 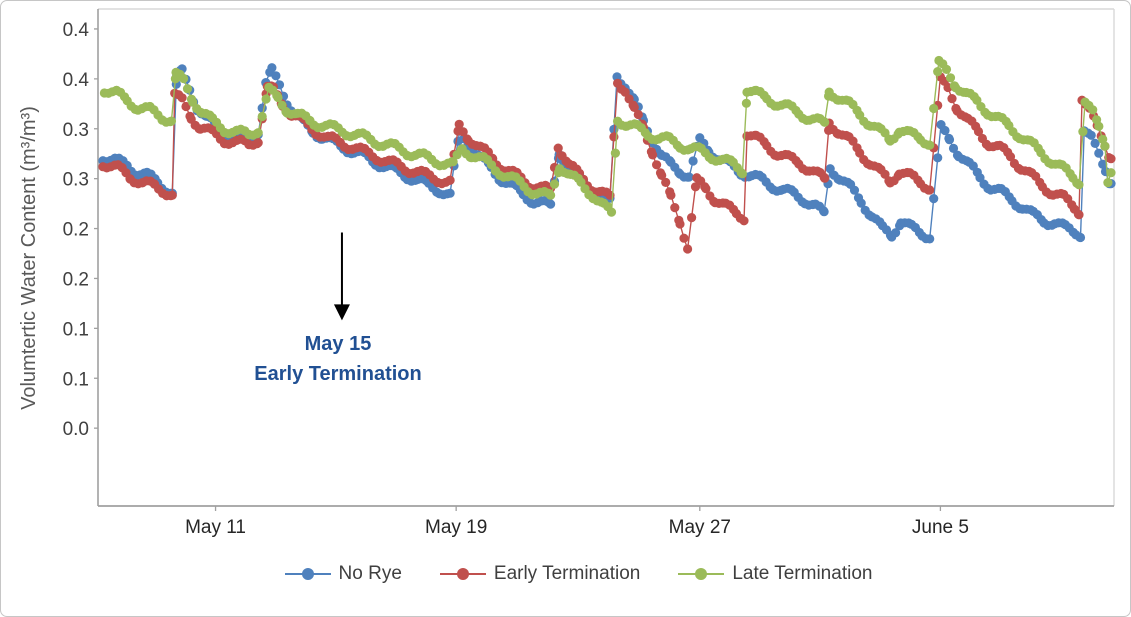 I want to click on x-tick-label: May 19, so click(x=456, y=527).